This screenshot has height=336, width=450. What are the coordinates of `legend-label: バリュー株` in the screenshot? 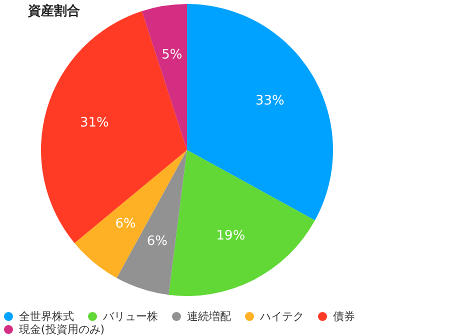 It's located at (130, 316).